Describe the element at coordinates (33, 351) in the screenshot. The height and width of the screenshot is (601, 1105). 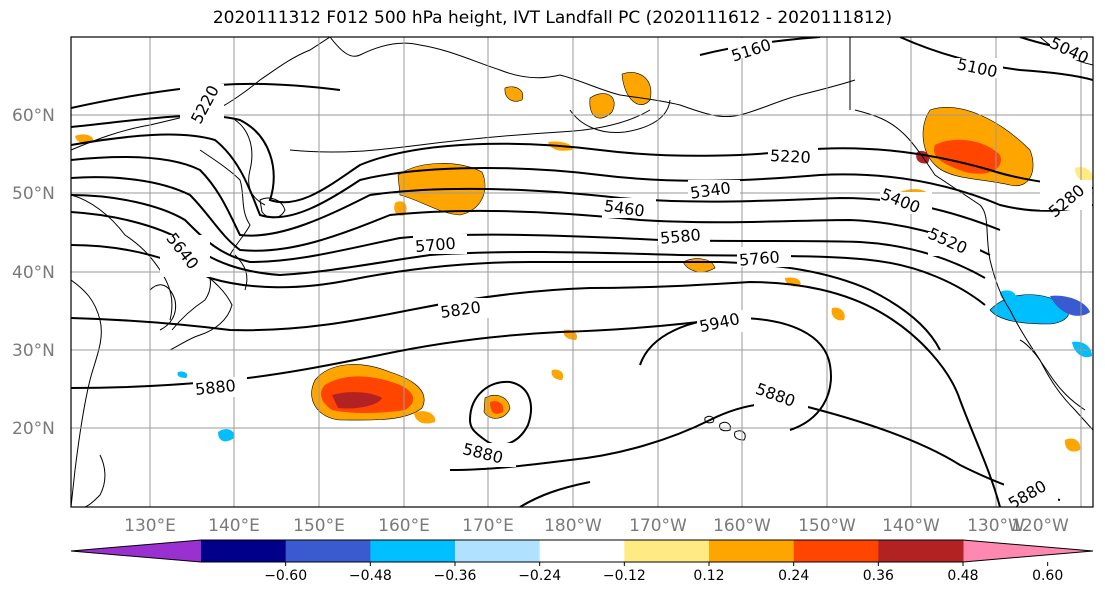
I see `lat-label: 30°N` at that location.